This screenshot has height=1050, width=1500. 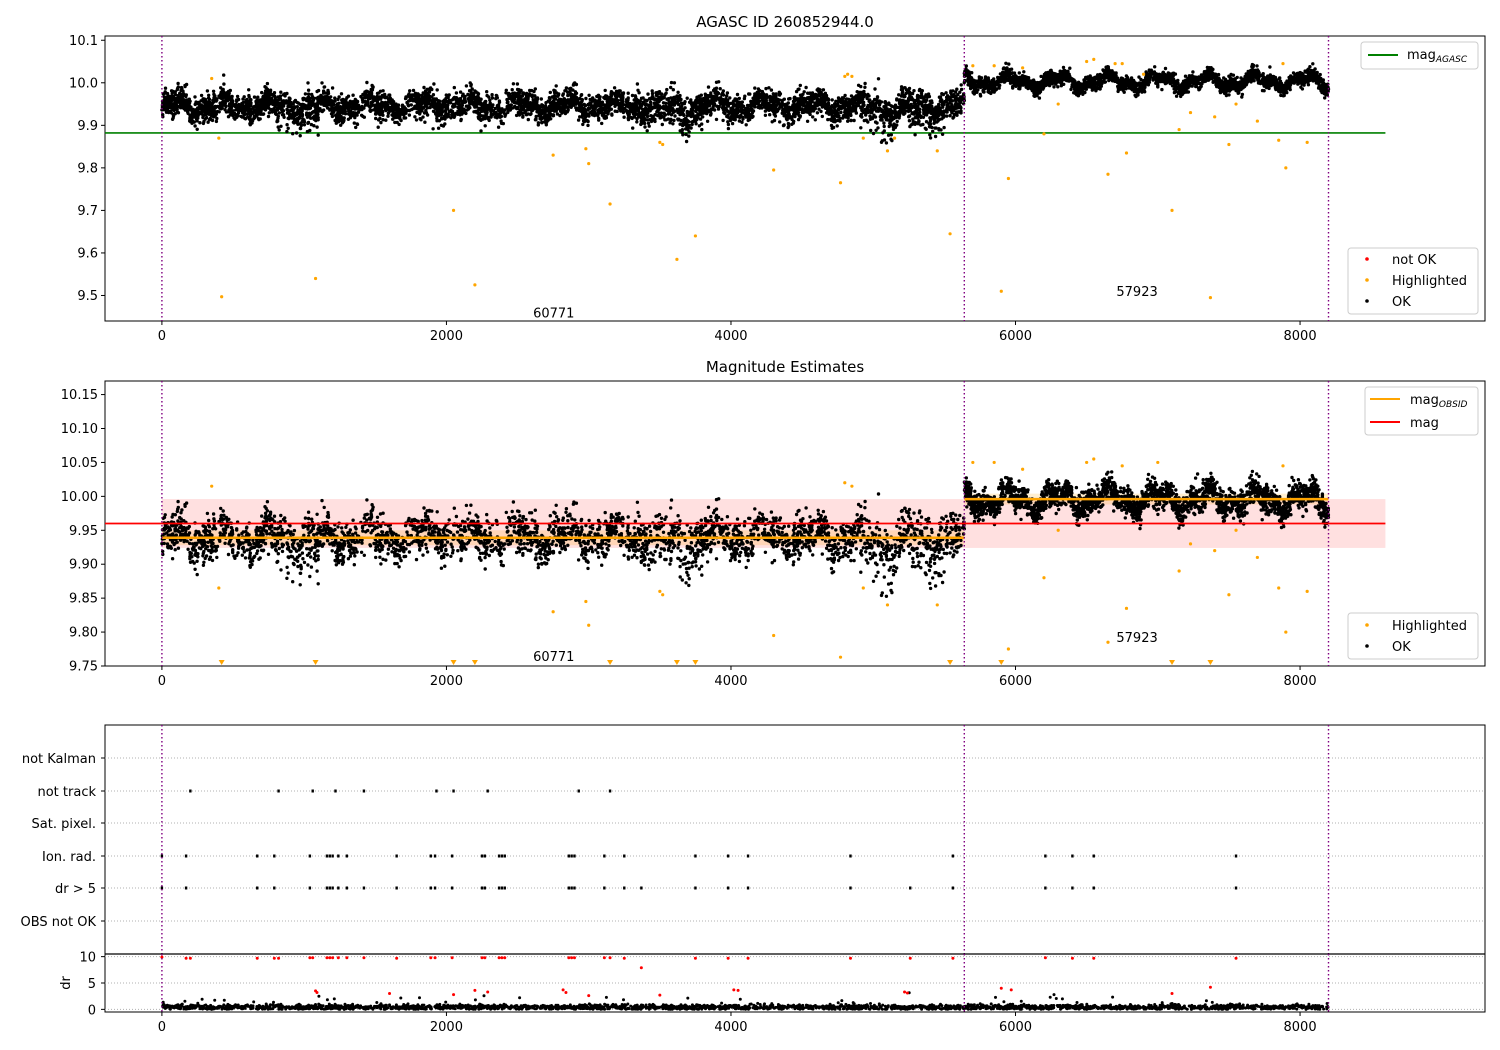 What do you see at coordinates (745, 1001) in the screenshot?
I see `dr-ok-points` at bounding box center [745, 1001].